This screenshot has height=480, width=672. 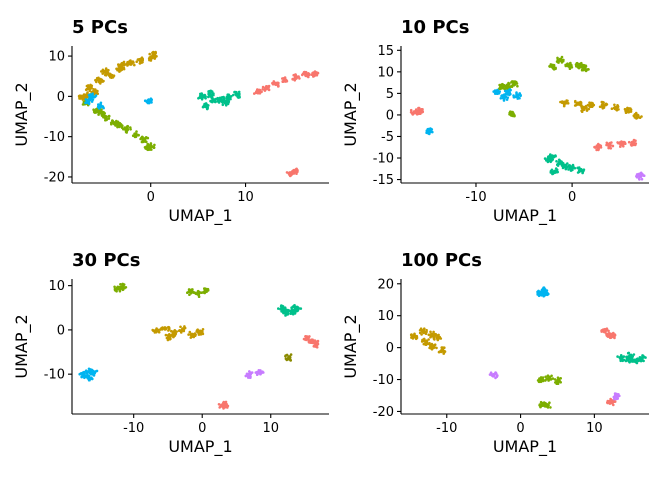 What do you see at coordinates (390, 94) in the screenshot?
I see `y-tick-label: 5` at bounding box center [390, 94].